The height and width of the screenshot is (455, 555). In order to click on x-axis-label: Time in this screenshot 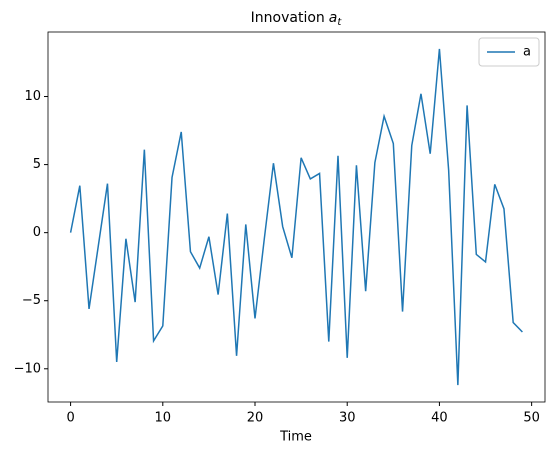, I will do `click(295, 437)`.